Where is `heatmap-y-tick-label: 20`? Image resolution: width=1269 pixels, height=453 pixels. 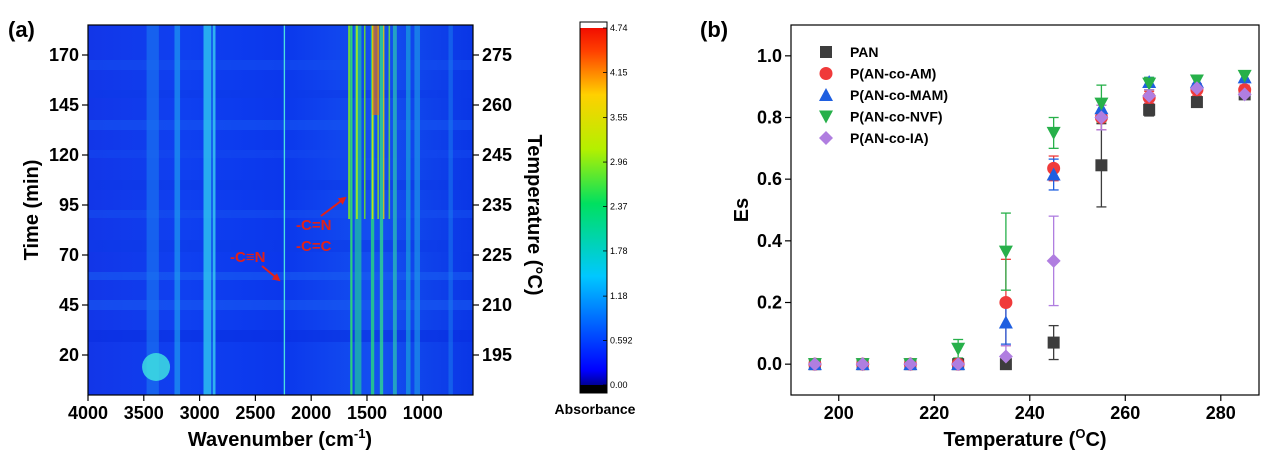
heatmap-y-tick-label: 20 is located at coordinates (69, 355).